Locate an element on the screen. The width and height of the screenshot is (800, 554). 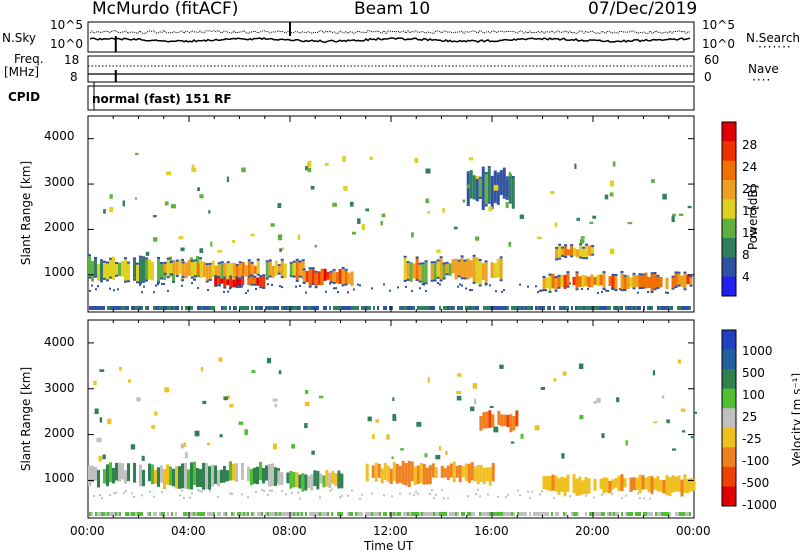
velocity-cbar-swatch is located at coordinates (729, 340).